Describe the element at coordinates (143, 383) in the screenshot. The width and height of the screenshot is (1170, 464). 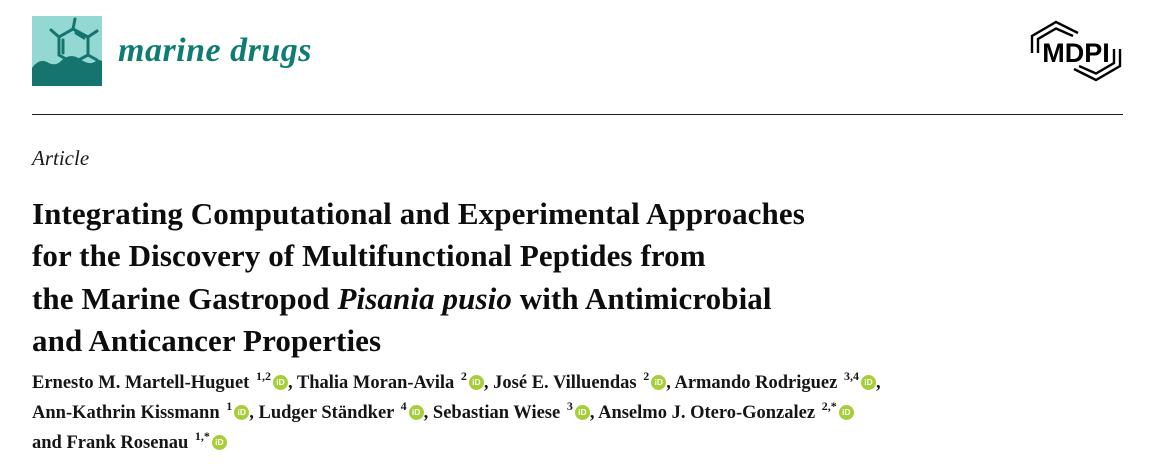
I see `author-name: Ernesto M. Martell-Huguet` at that location.